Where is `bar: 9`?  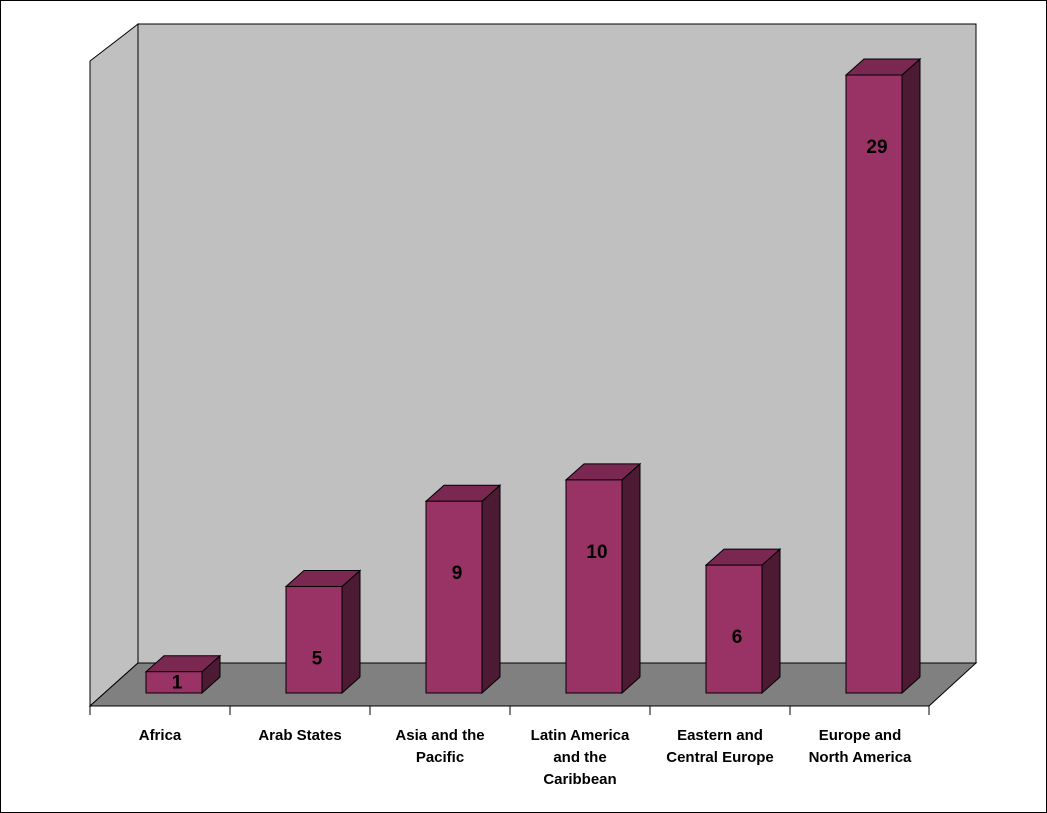
bar: 9 is located at coordinates (463, 589).